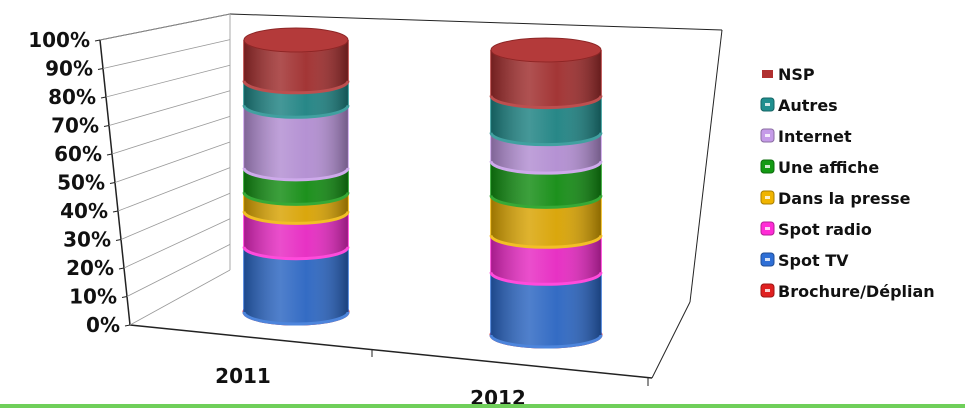 This screenshot has height=408, width=965. Describe the element at coordinates (813, 260) in the screenshot. I see `legend-label: Spot TV` at that location.